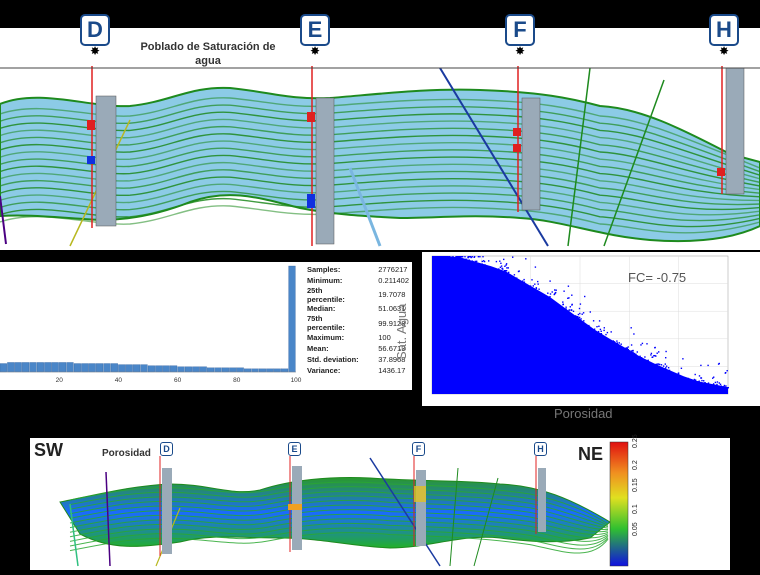  Describe the element at coordinates (165, 506) in the screenshot. I see `bottom-well-d` at that location.